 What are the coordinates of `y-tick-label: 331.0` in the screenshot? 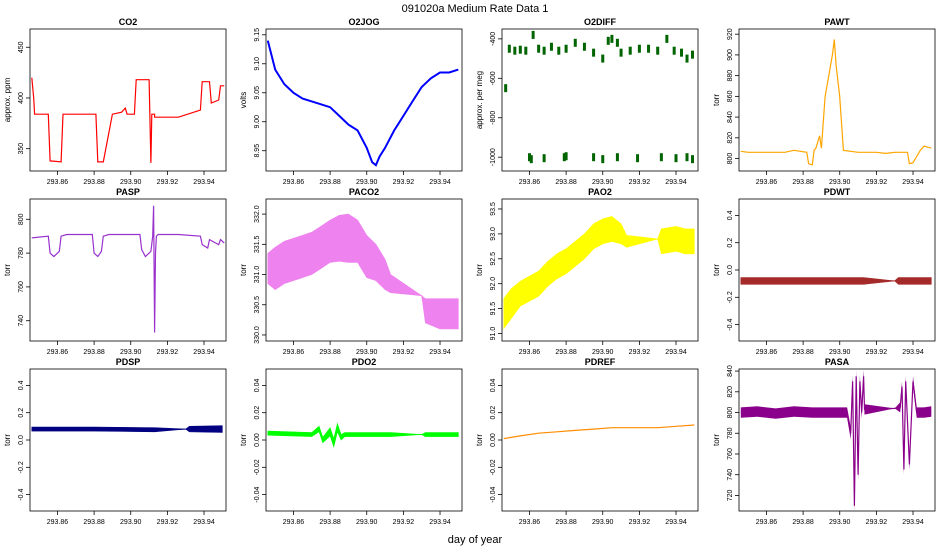 It's located at (257, 275).